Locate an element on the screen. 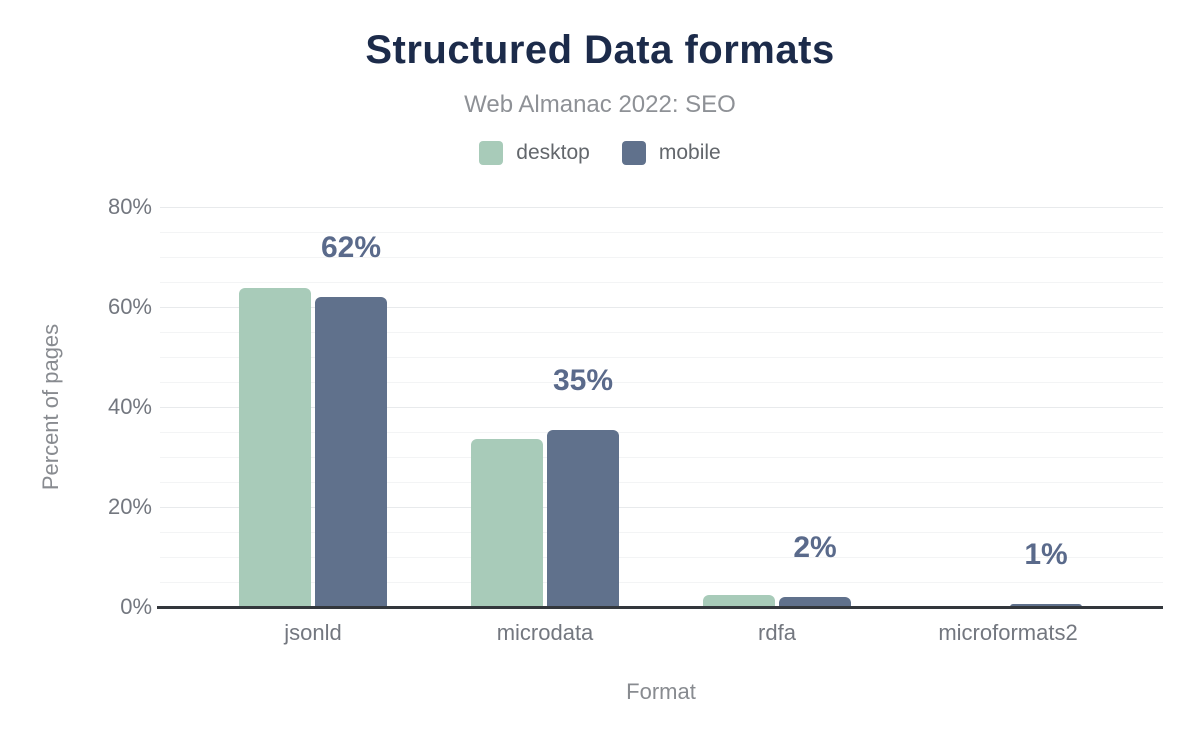 Image resolution: width=1200 pixels, height=742 pixels. legend-item-desktop: desktop is located at coordinates (534, 153).